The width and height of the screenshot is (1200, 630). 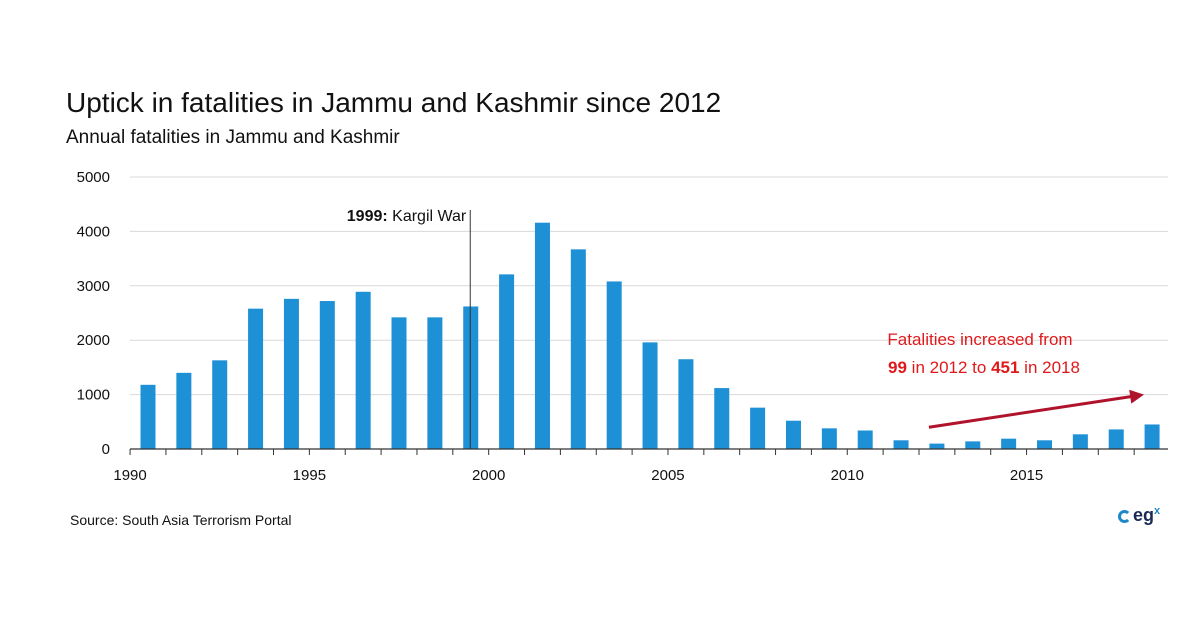 What do you see at coordinates (363, 370) in the screenshot?
I see `bar-1996` at bounding box center [363, 370].